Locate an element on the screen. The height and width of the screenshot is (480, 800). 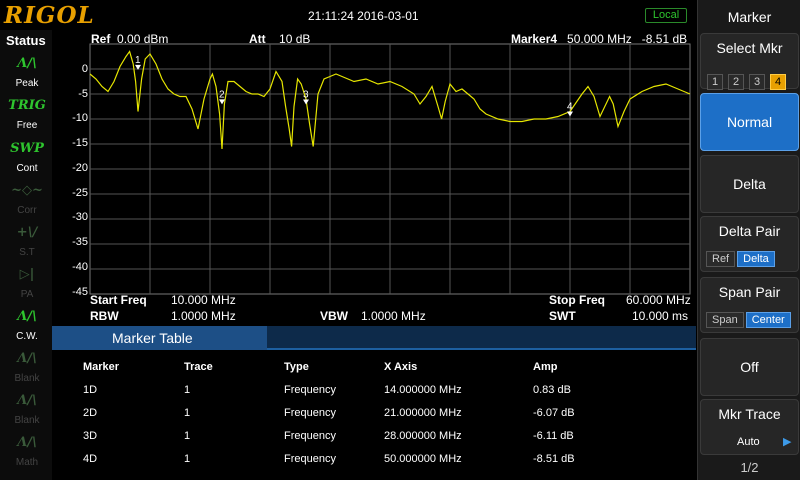
marker-freq: 50.000 MHz is located at coordinates (599, 39).